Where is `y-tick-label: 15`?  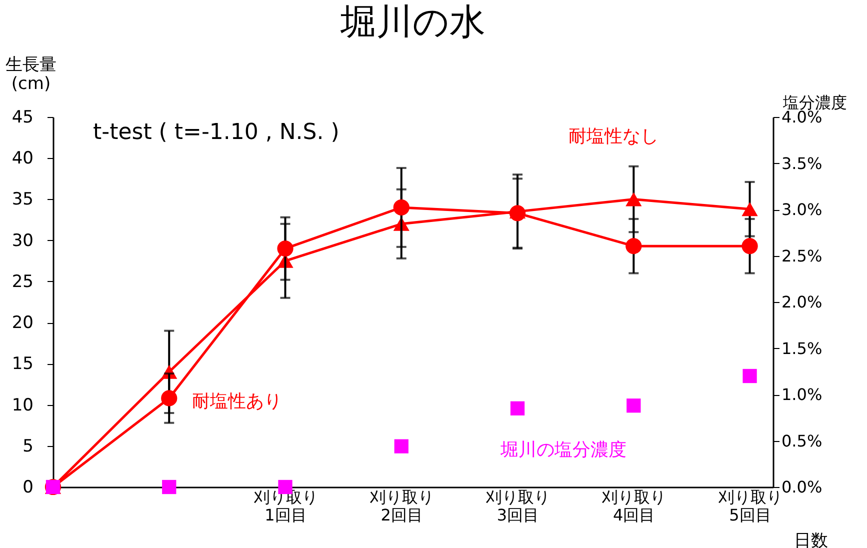
y-tick-label: 15 is located at coordinates (23, 364).